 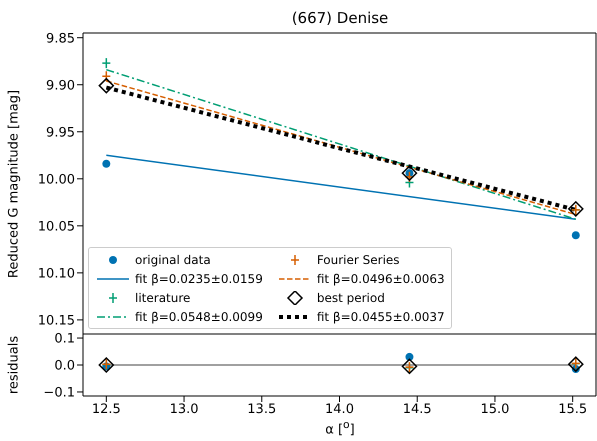 What do you see at coordinates (59, 393) in the screenshot?
I see `y-tick-label: −0.1` at bounding box center [59, 393].